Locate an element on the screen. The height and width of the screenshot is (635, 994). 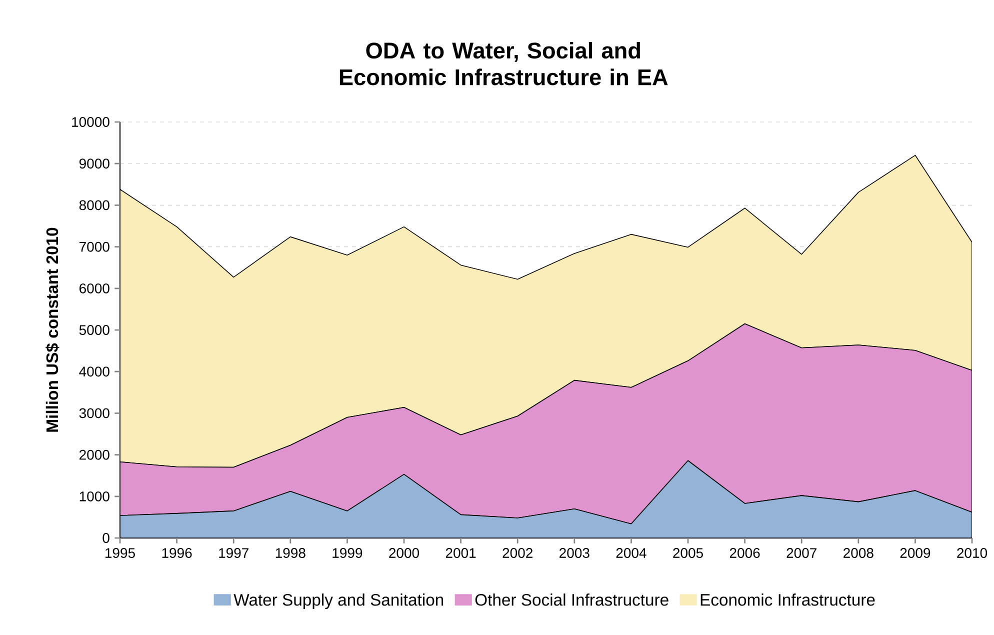
x-tick-label: 2010 is located at coordinates (972, 553).